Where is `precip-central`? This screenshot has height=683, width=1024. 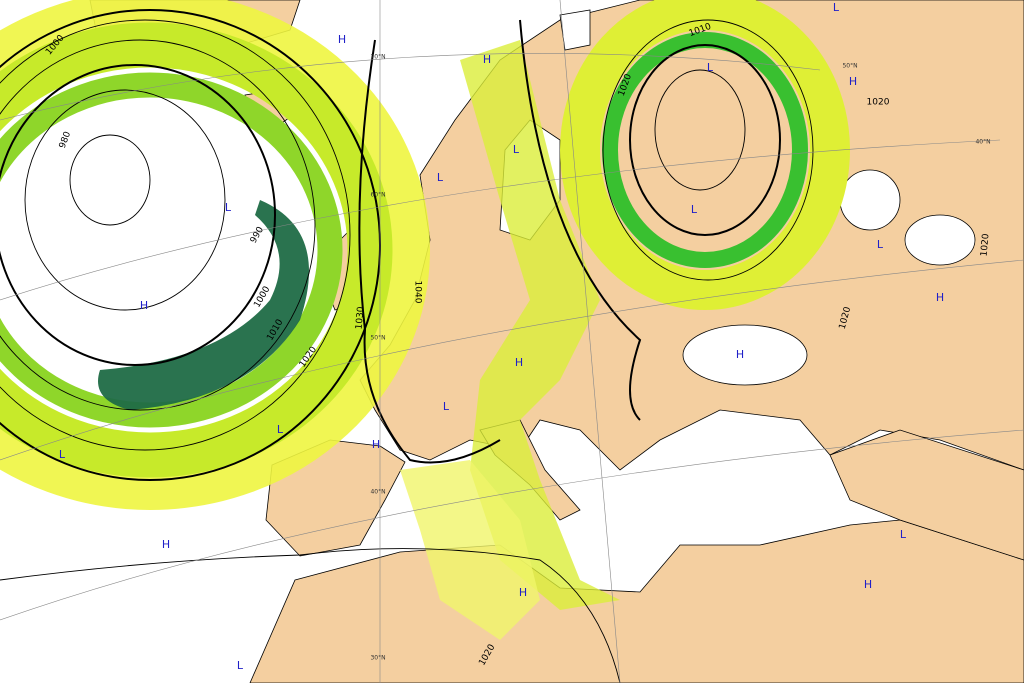 precip-central is located at coordinates (540, 325).